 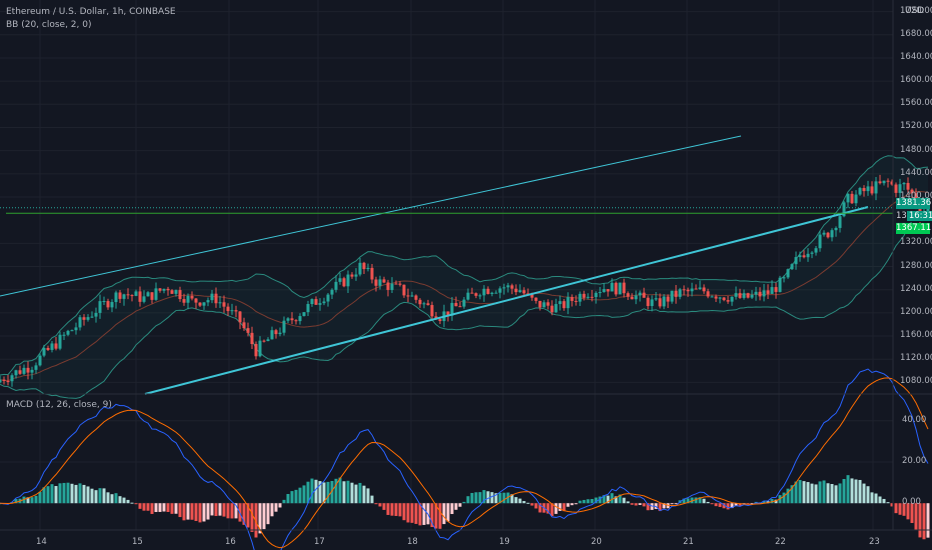 I want to click on bb-level-tag: 1367.11, so click(x=914, y=228).